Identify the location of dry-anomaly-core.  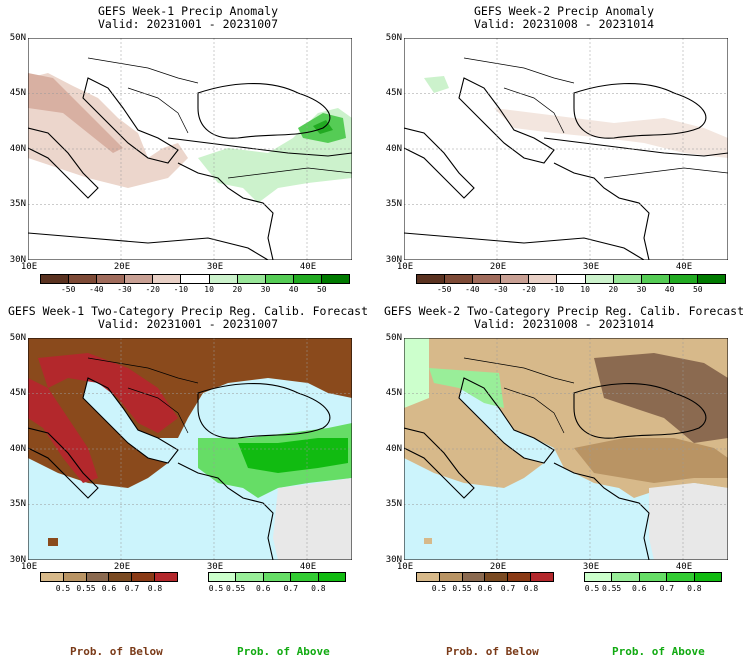
(75, 113).